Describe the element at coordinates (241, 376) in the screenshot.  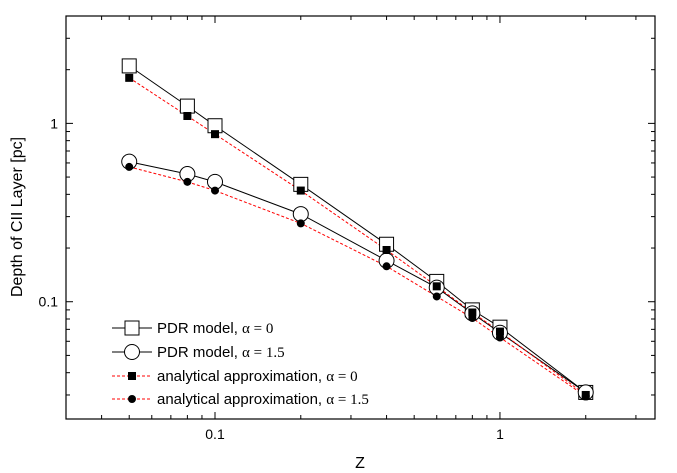
I see `legend-label-analytical-alpha-0-text: analytical approximation,` at that location.